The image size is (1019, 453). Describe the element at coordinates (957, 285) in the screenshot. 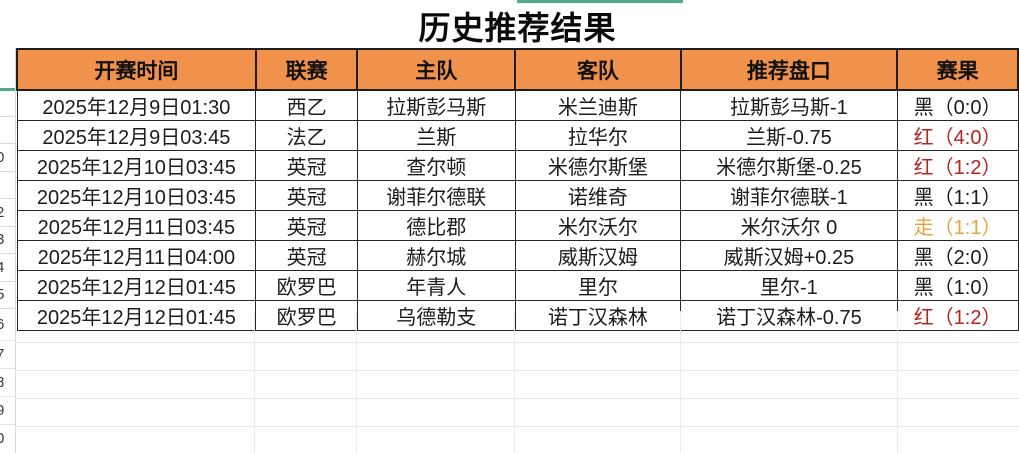

I see `cell-result: 黑（1:0）` at that location.